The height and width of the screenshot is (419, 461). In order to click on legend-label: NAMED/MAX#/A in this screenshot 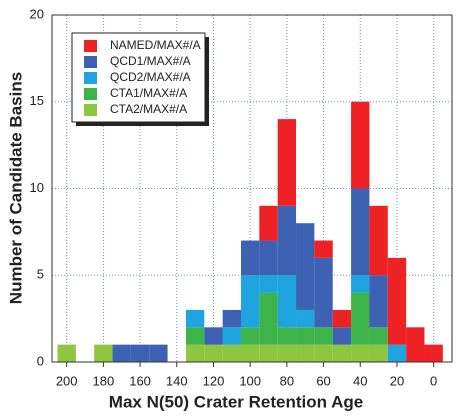, I will do `click(155, 45)`.